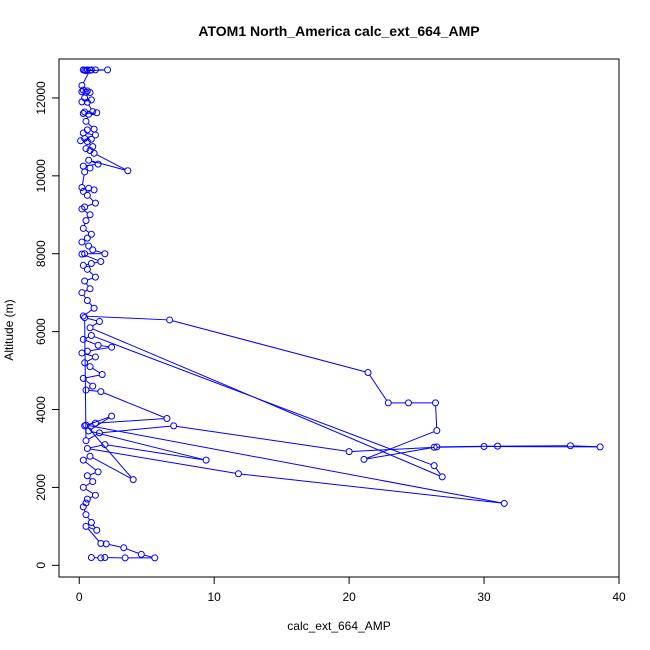 The height and width of the screenshot is (650, 650). Describe the element at coordinates (484, 597) in the screenshot. I see `x-tick-label: 30` at that location.